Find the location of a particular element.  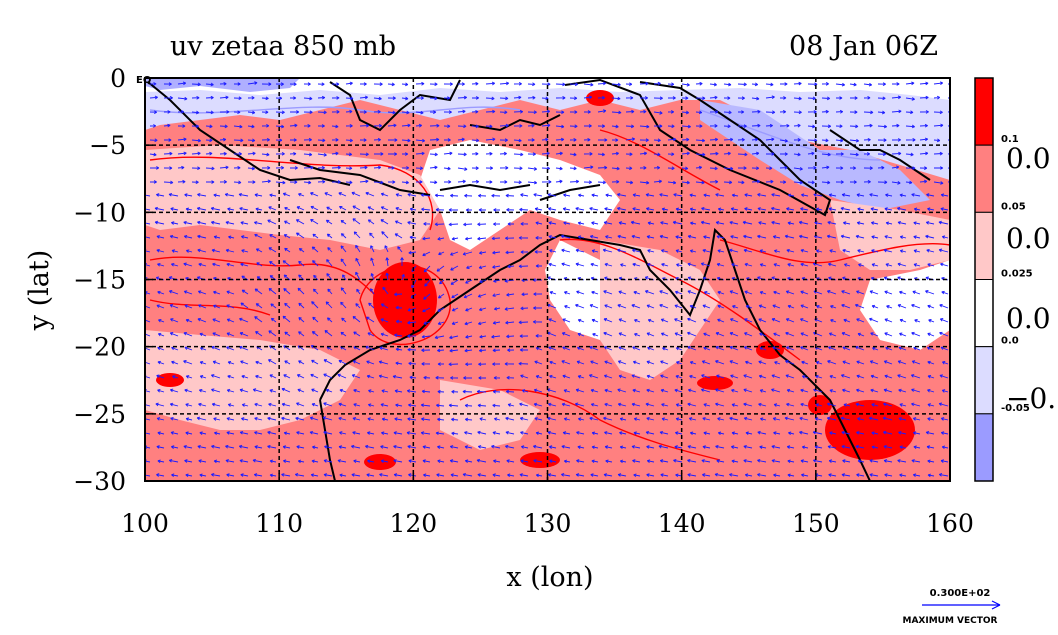

x-tick-label: 140 is located at coordinates (682, 523).